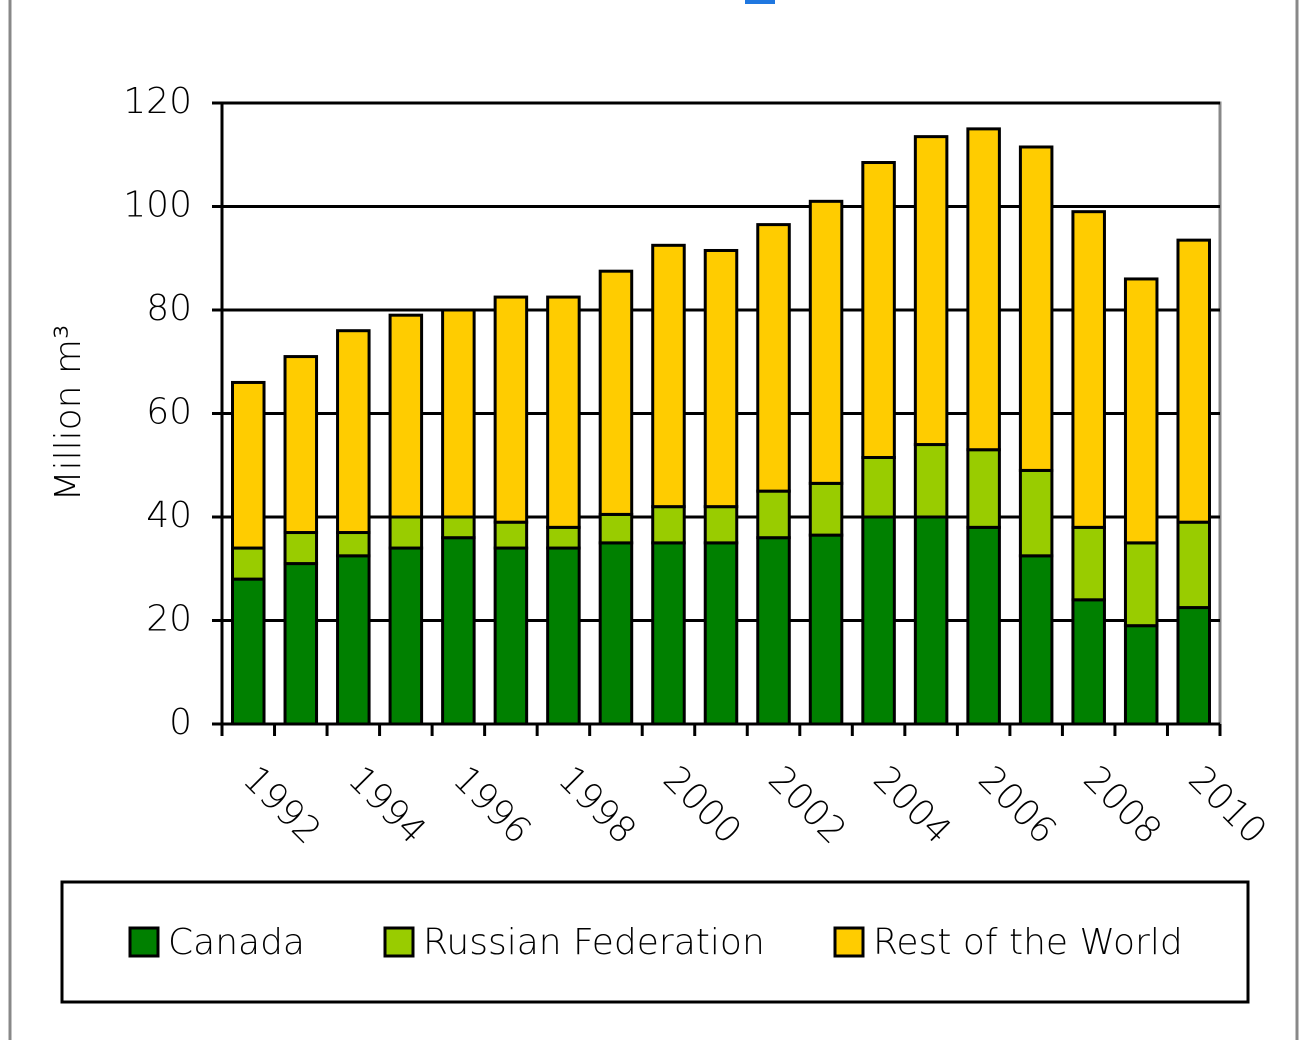 Image resolution: width=1307 pixels, height=1040 pixels. I want to click on legend, so click(655, 942).